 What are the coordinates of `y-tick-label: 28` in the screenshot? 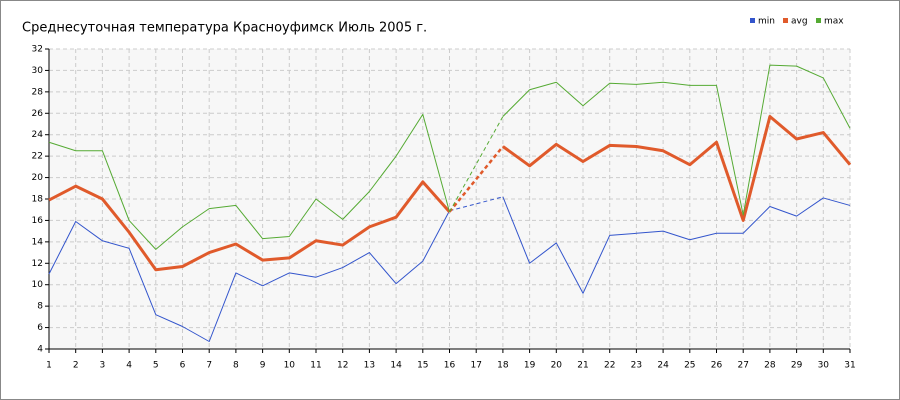 It's located at (38, 92).